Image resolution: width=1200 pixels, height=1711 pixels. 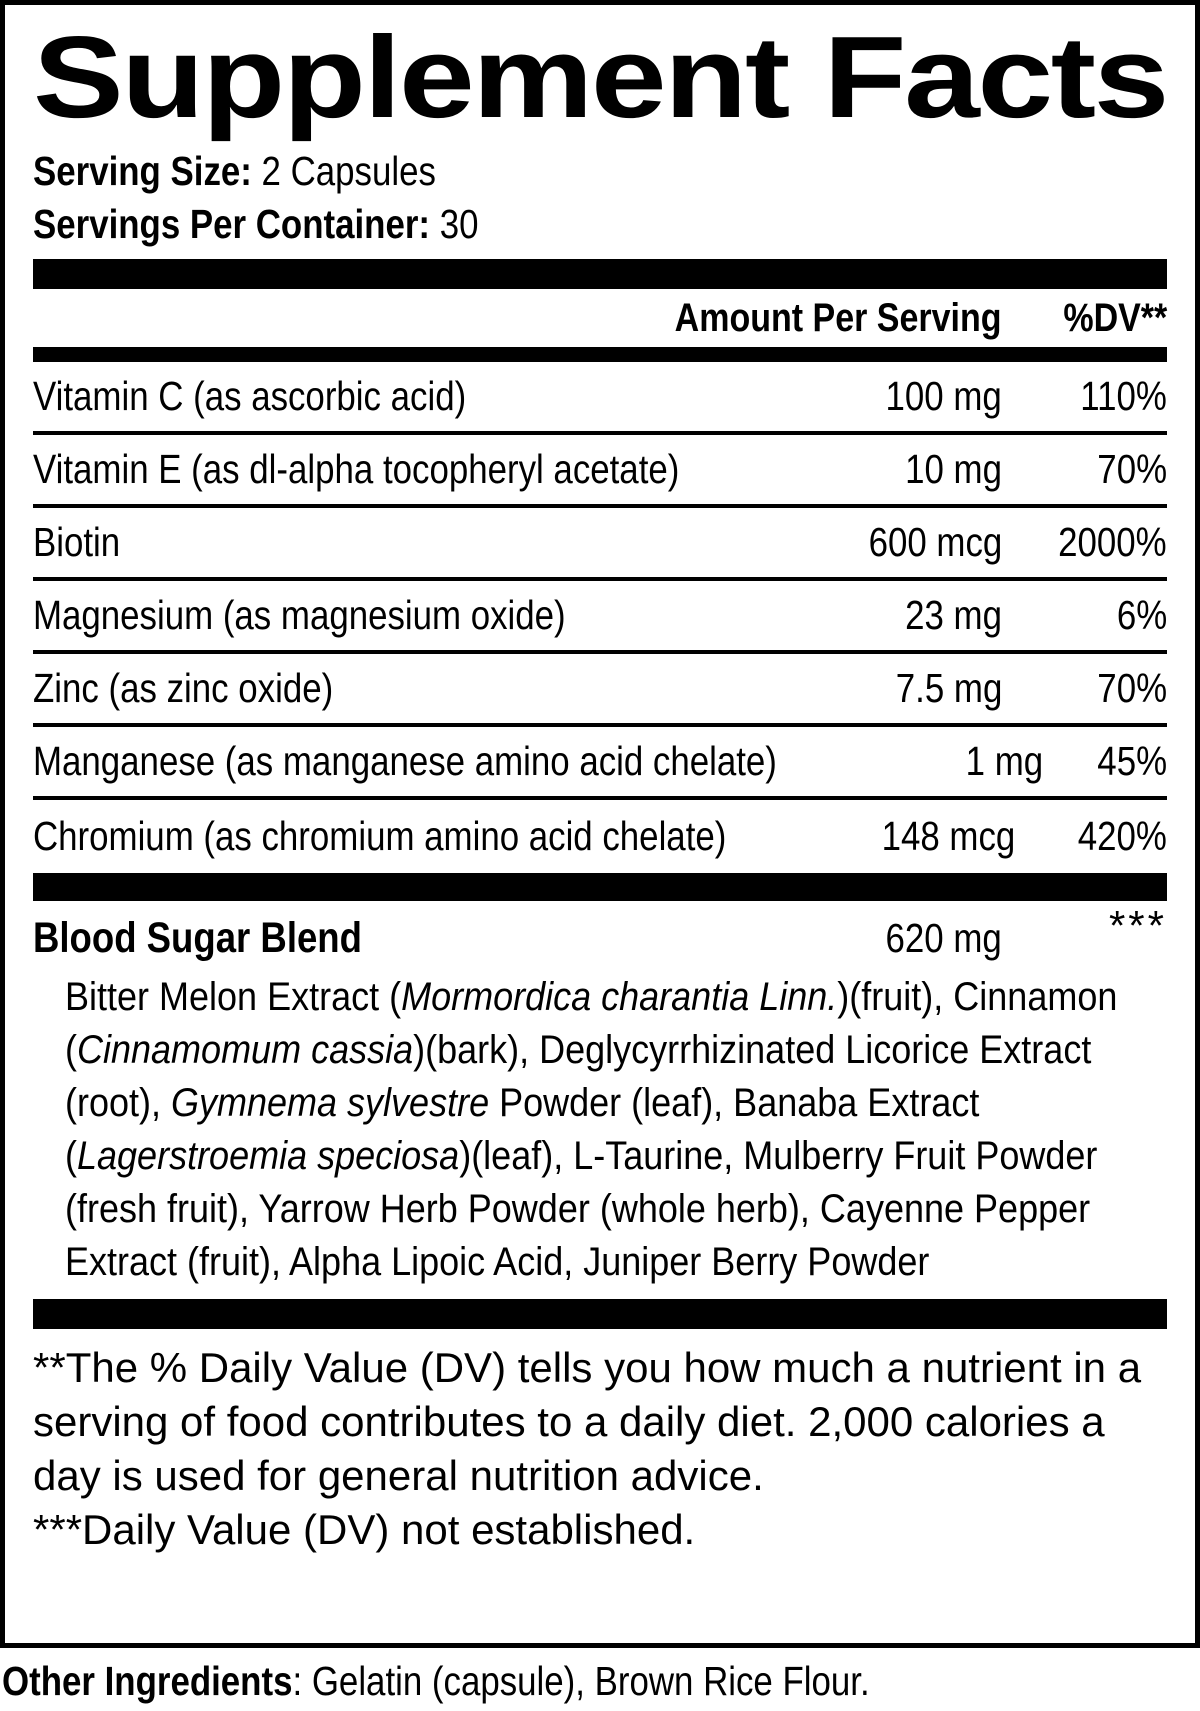 What do you see at coordinates (600, 690) in the screenshot?
I see `nutrient-row: Zinc (as zinc oxide) 7.5 mg 70%` at bounding box center [600, 690].